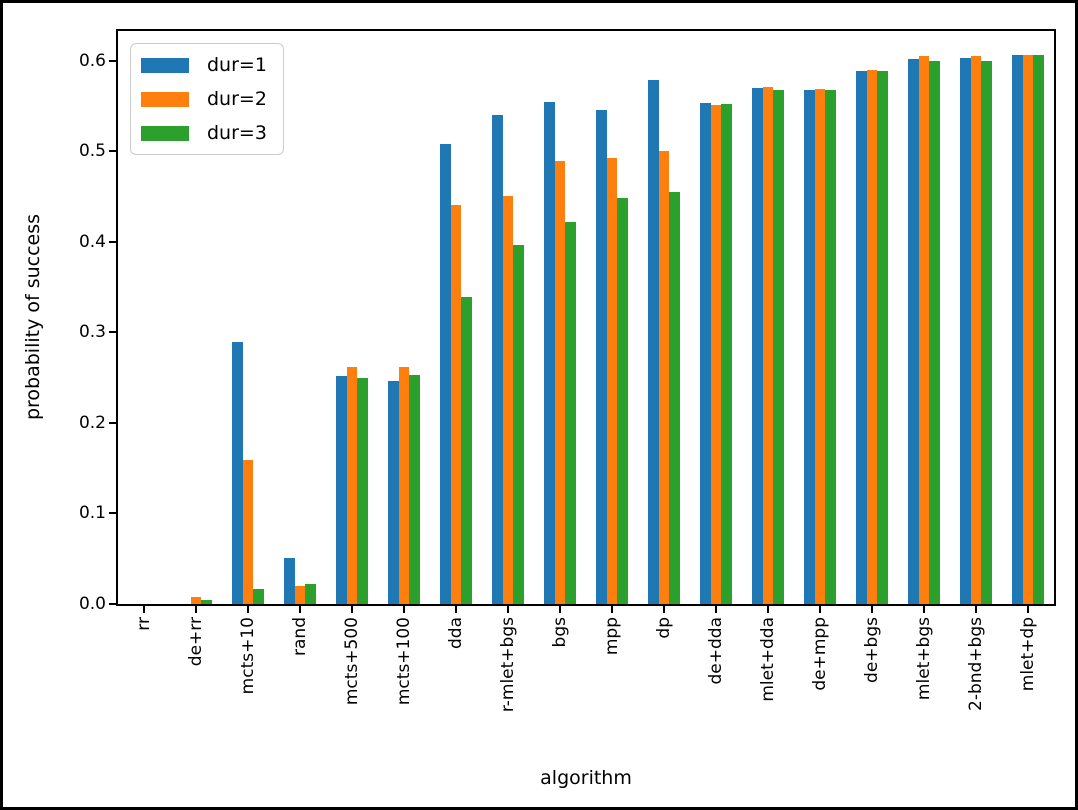 This screenshot has height=810, width=1078. What do you see at coordinates (204, 133) in the screenshot?
I see `legend-entry-dur=3: dur=3` at bounding box center [204, 133].